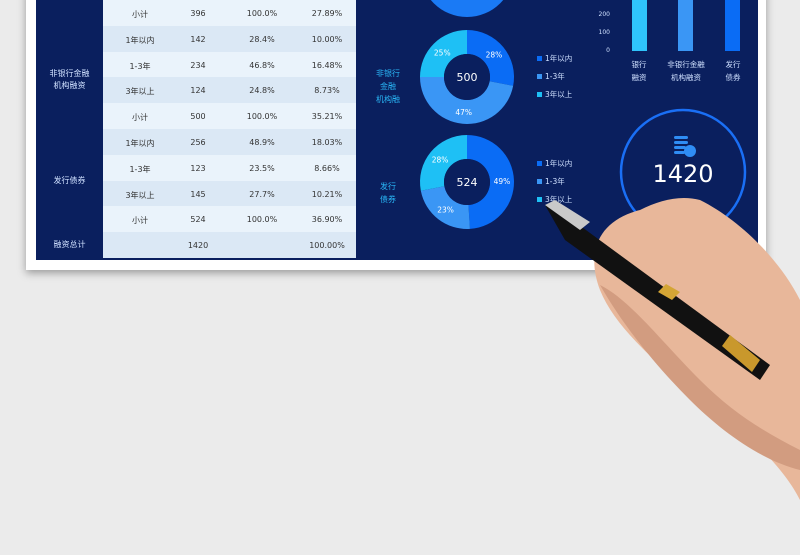  What do you see at coordinates (327, 65) in the screenshot?
I see `table-cell: 16.48%` at bounding box center [327, 65].